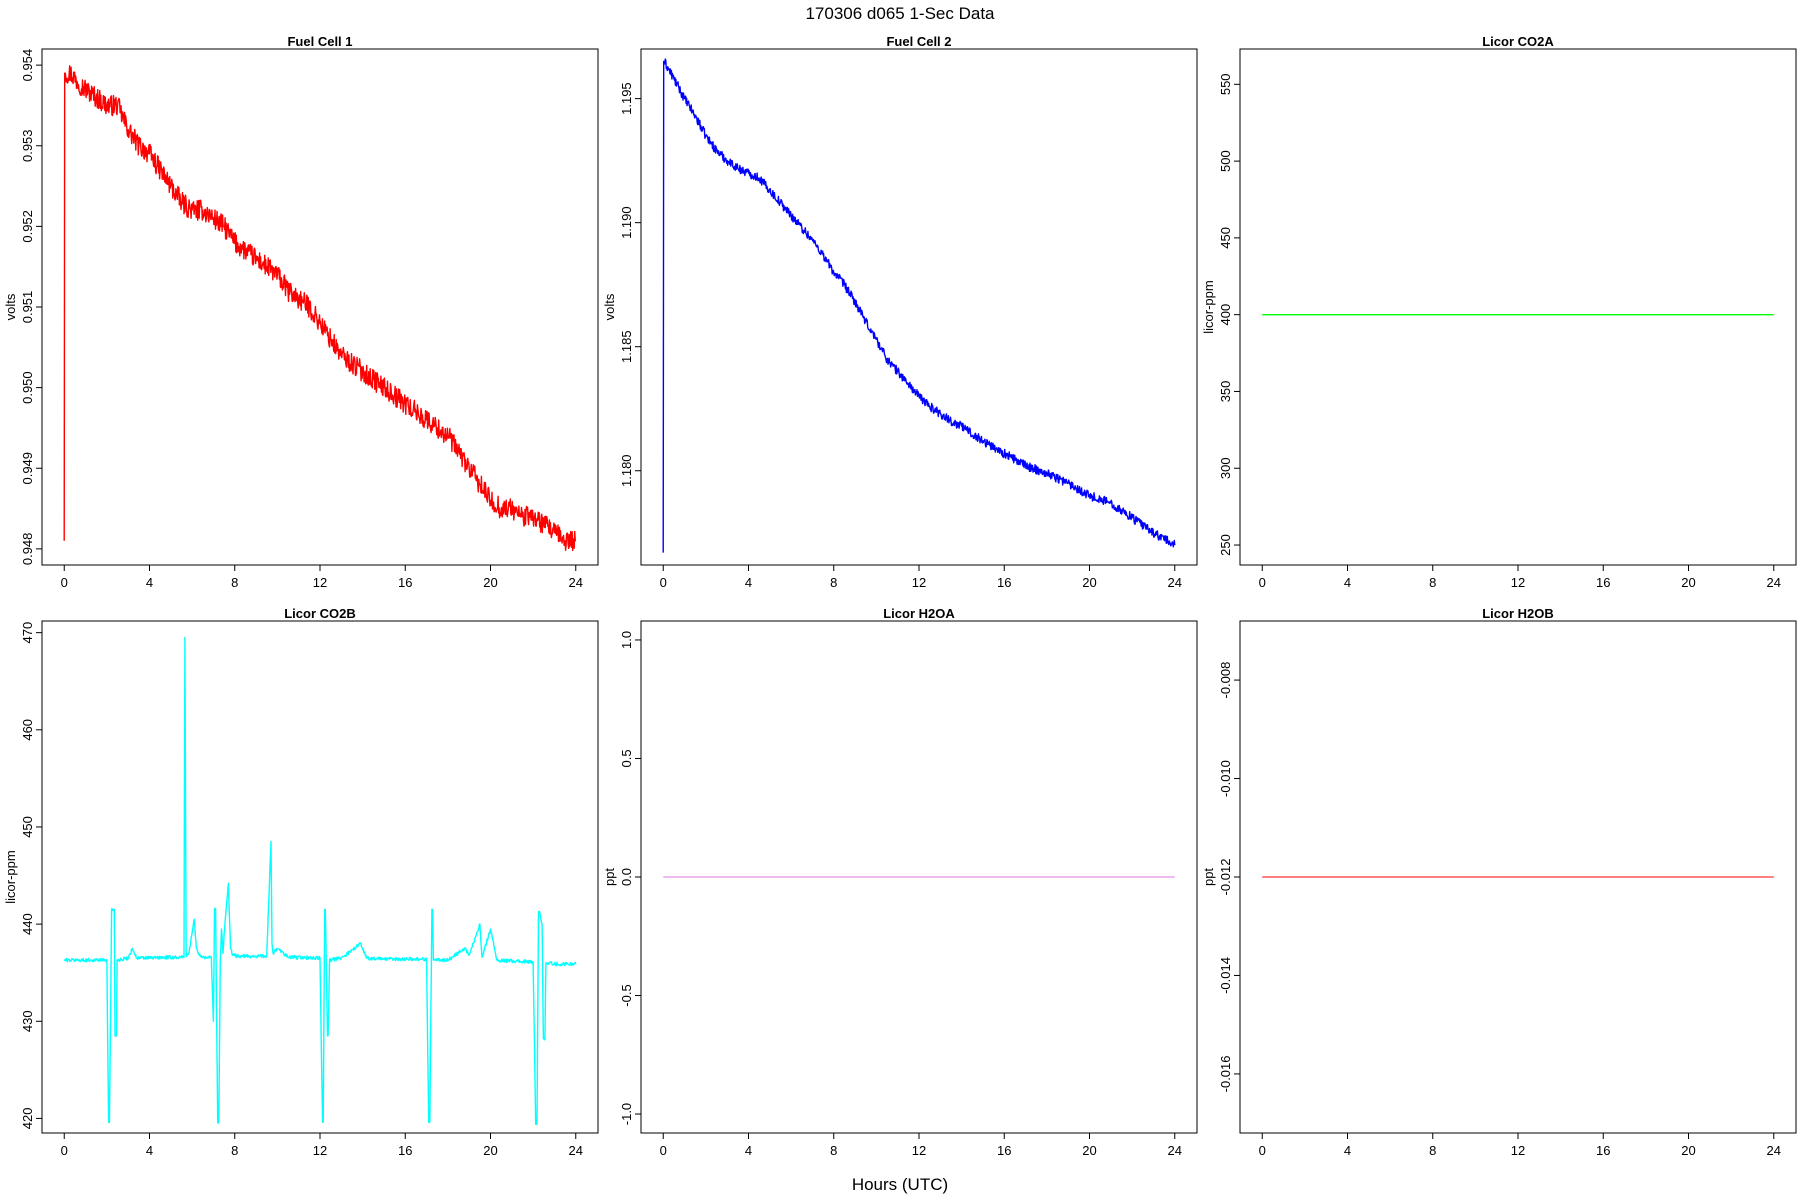 The width and height of the screenshot is (1800, 1200). Describe the element at coordinates (27, 387) in the screenshot. I see `y-tick-label: 0.950` at that location.